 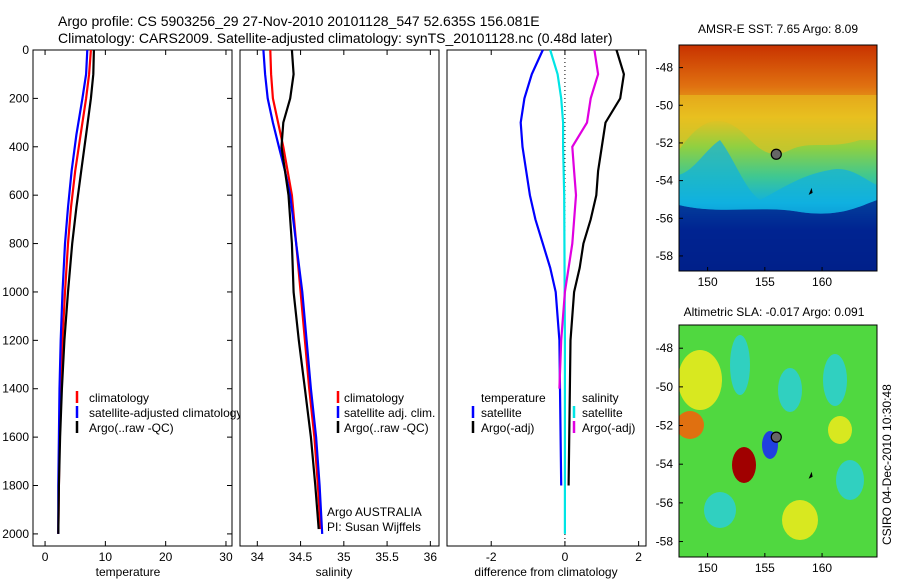 What do you see at coordinates (431, 557) in the screenshot?
I see `x-tick-label: 36` at bounding box center [431, 557].